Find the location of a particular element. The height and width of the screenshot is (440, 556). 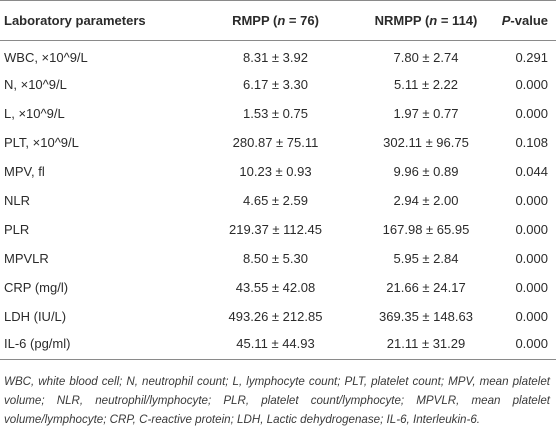

cell-nrmpp: 2.94 ± 2.00 is located at coordinates (426, 200).